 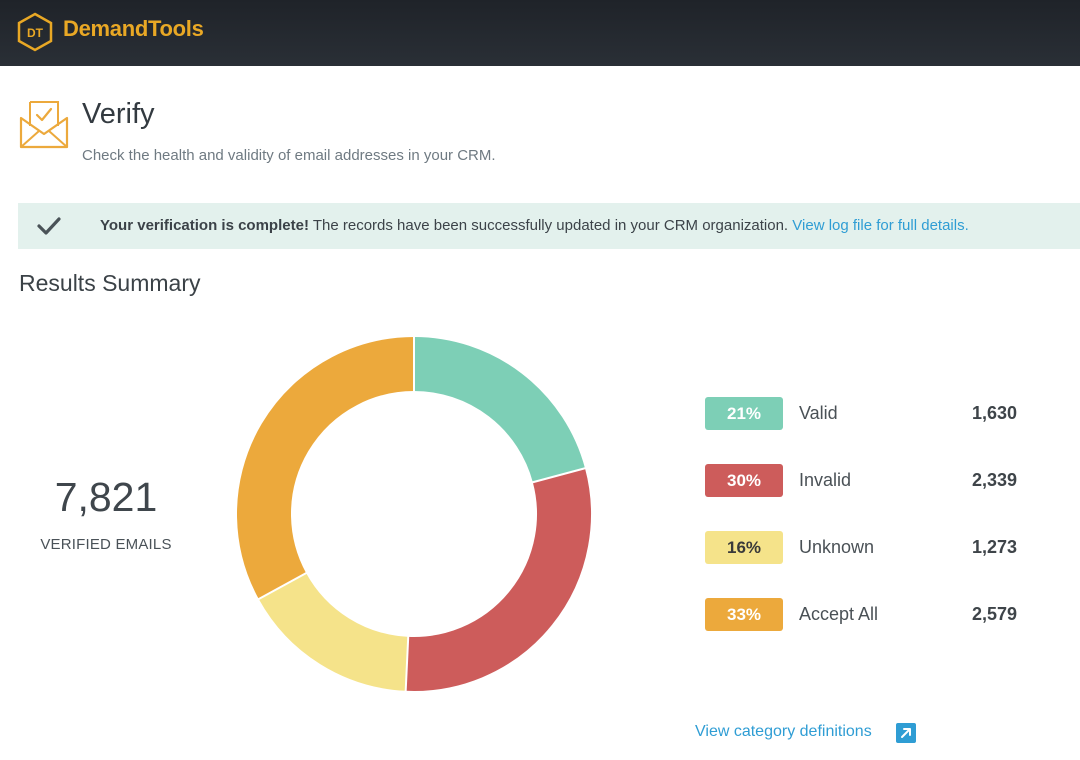 I want to click on legend-percent-badge: 16%, so click(x=744, y=547).